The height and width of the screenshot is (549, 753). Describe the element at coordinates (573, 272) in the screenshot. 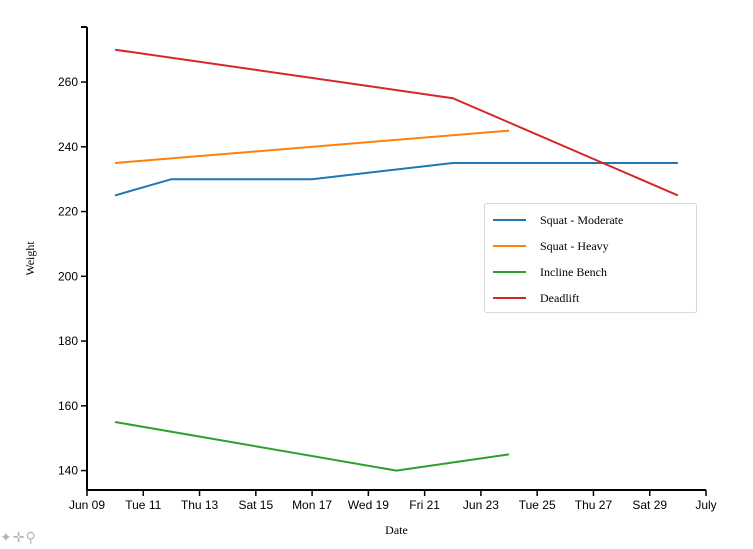

I see `legend-label-2: Incline Bench` at that location.